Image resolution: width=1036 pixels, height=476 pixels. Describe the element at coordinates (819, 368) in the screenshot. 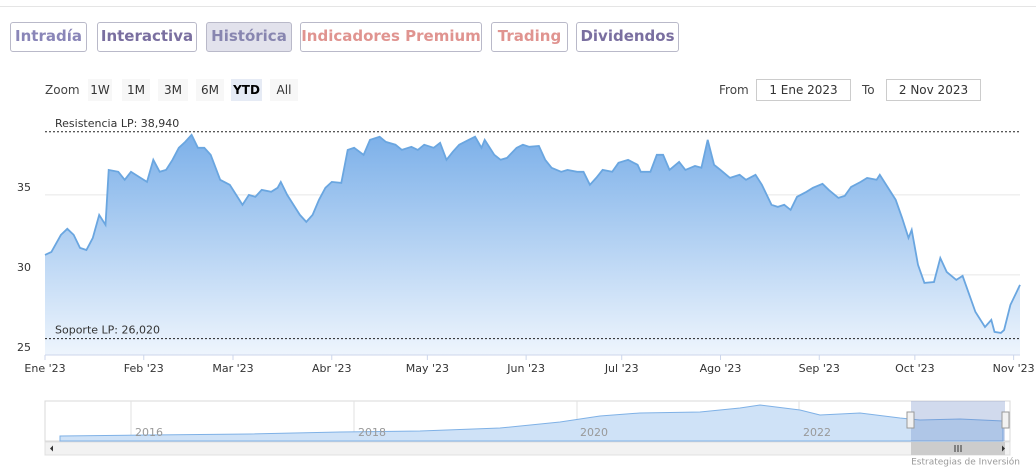

I see `x-tick-label: Sep '23` at that location.